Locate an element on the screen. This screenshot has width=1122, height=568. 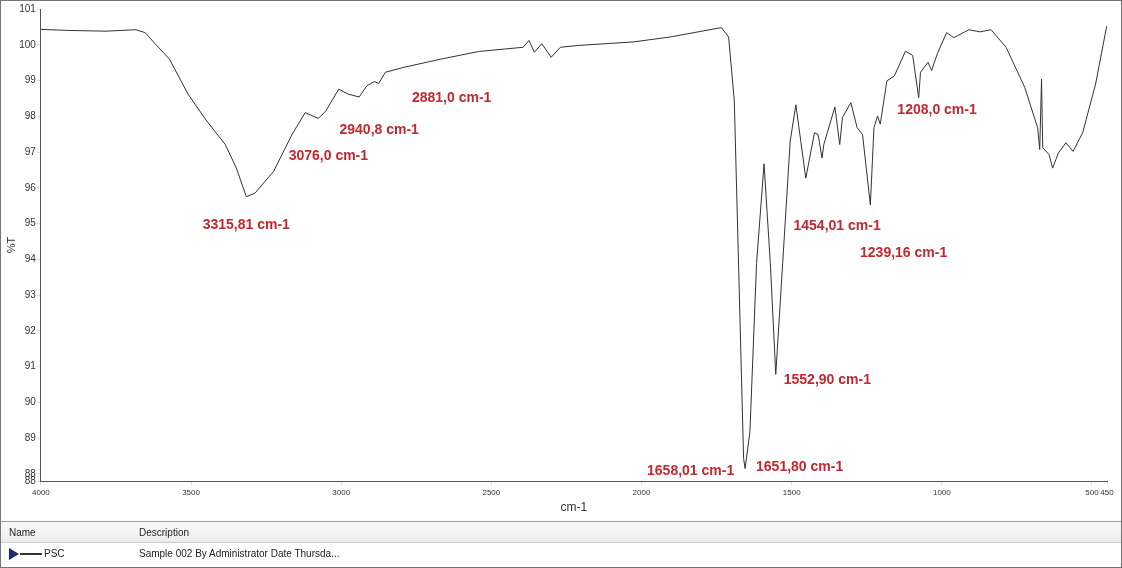
x-tick-label: 4000 is located at coordinates (41, 492).